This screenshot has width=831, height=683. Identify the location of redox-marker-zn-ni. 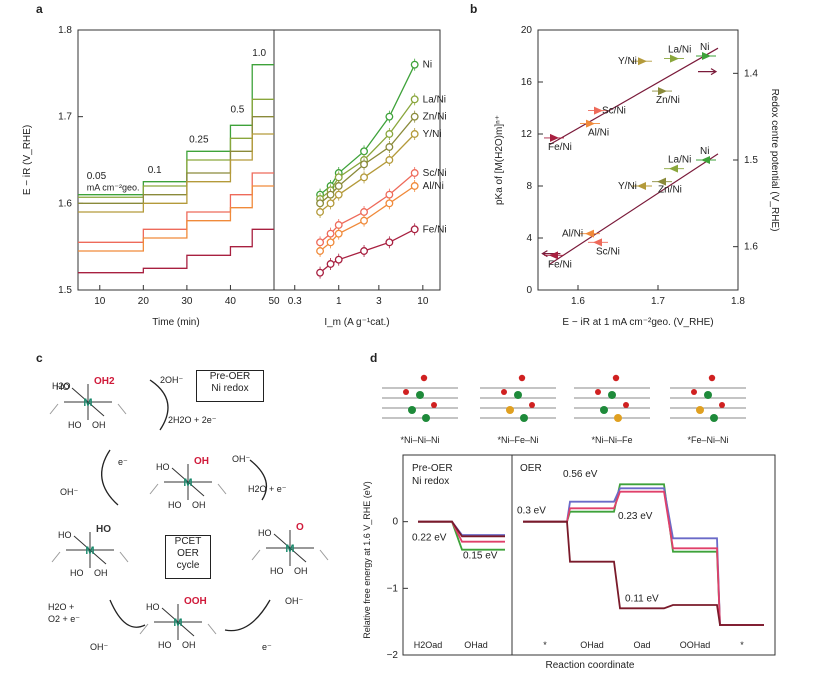
(661, 181).